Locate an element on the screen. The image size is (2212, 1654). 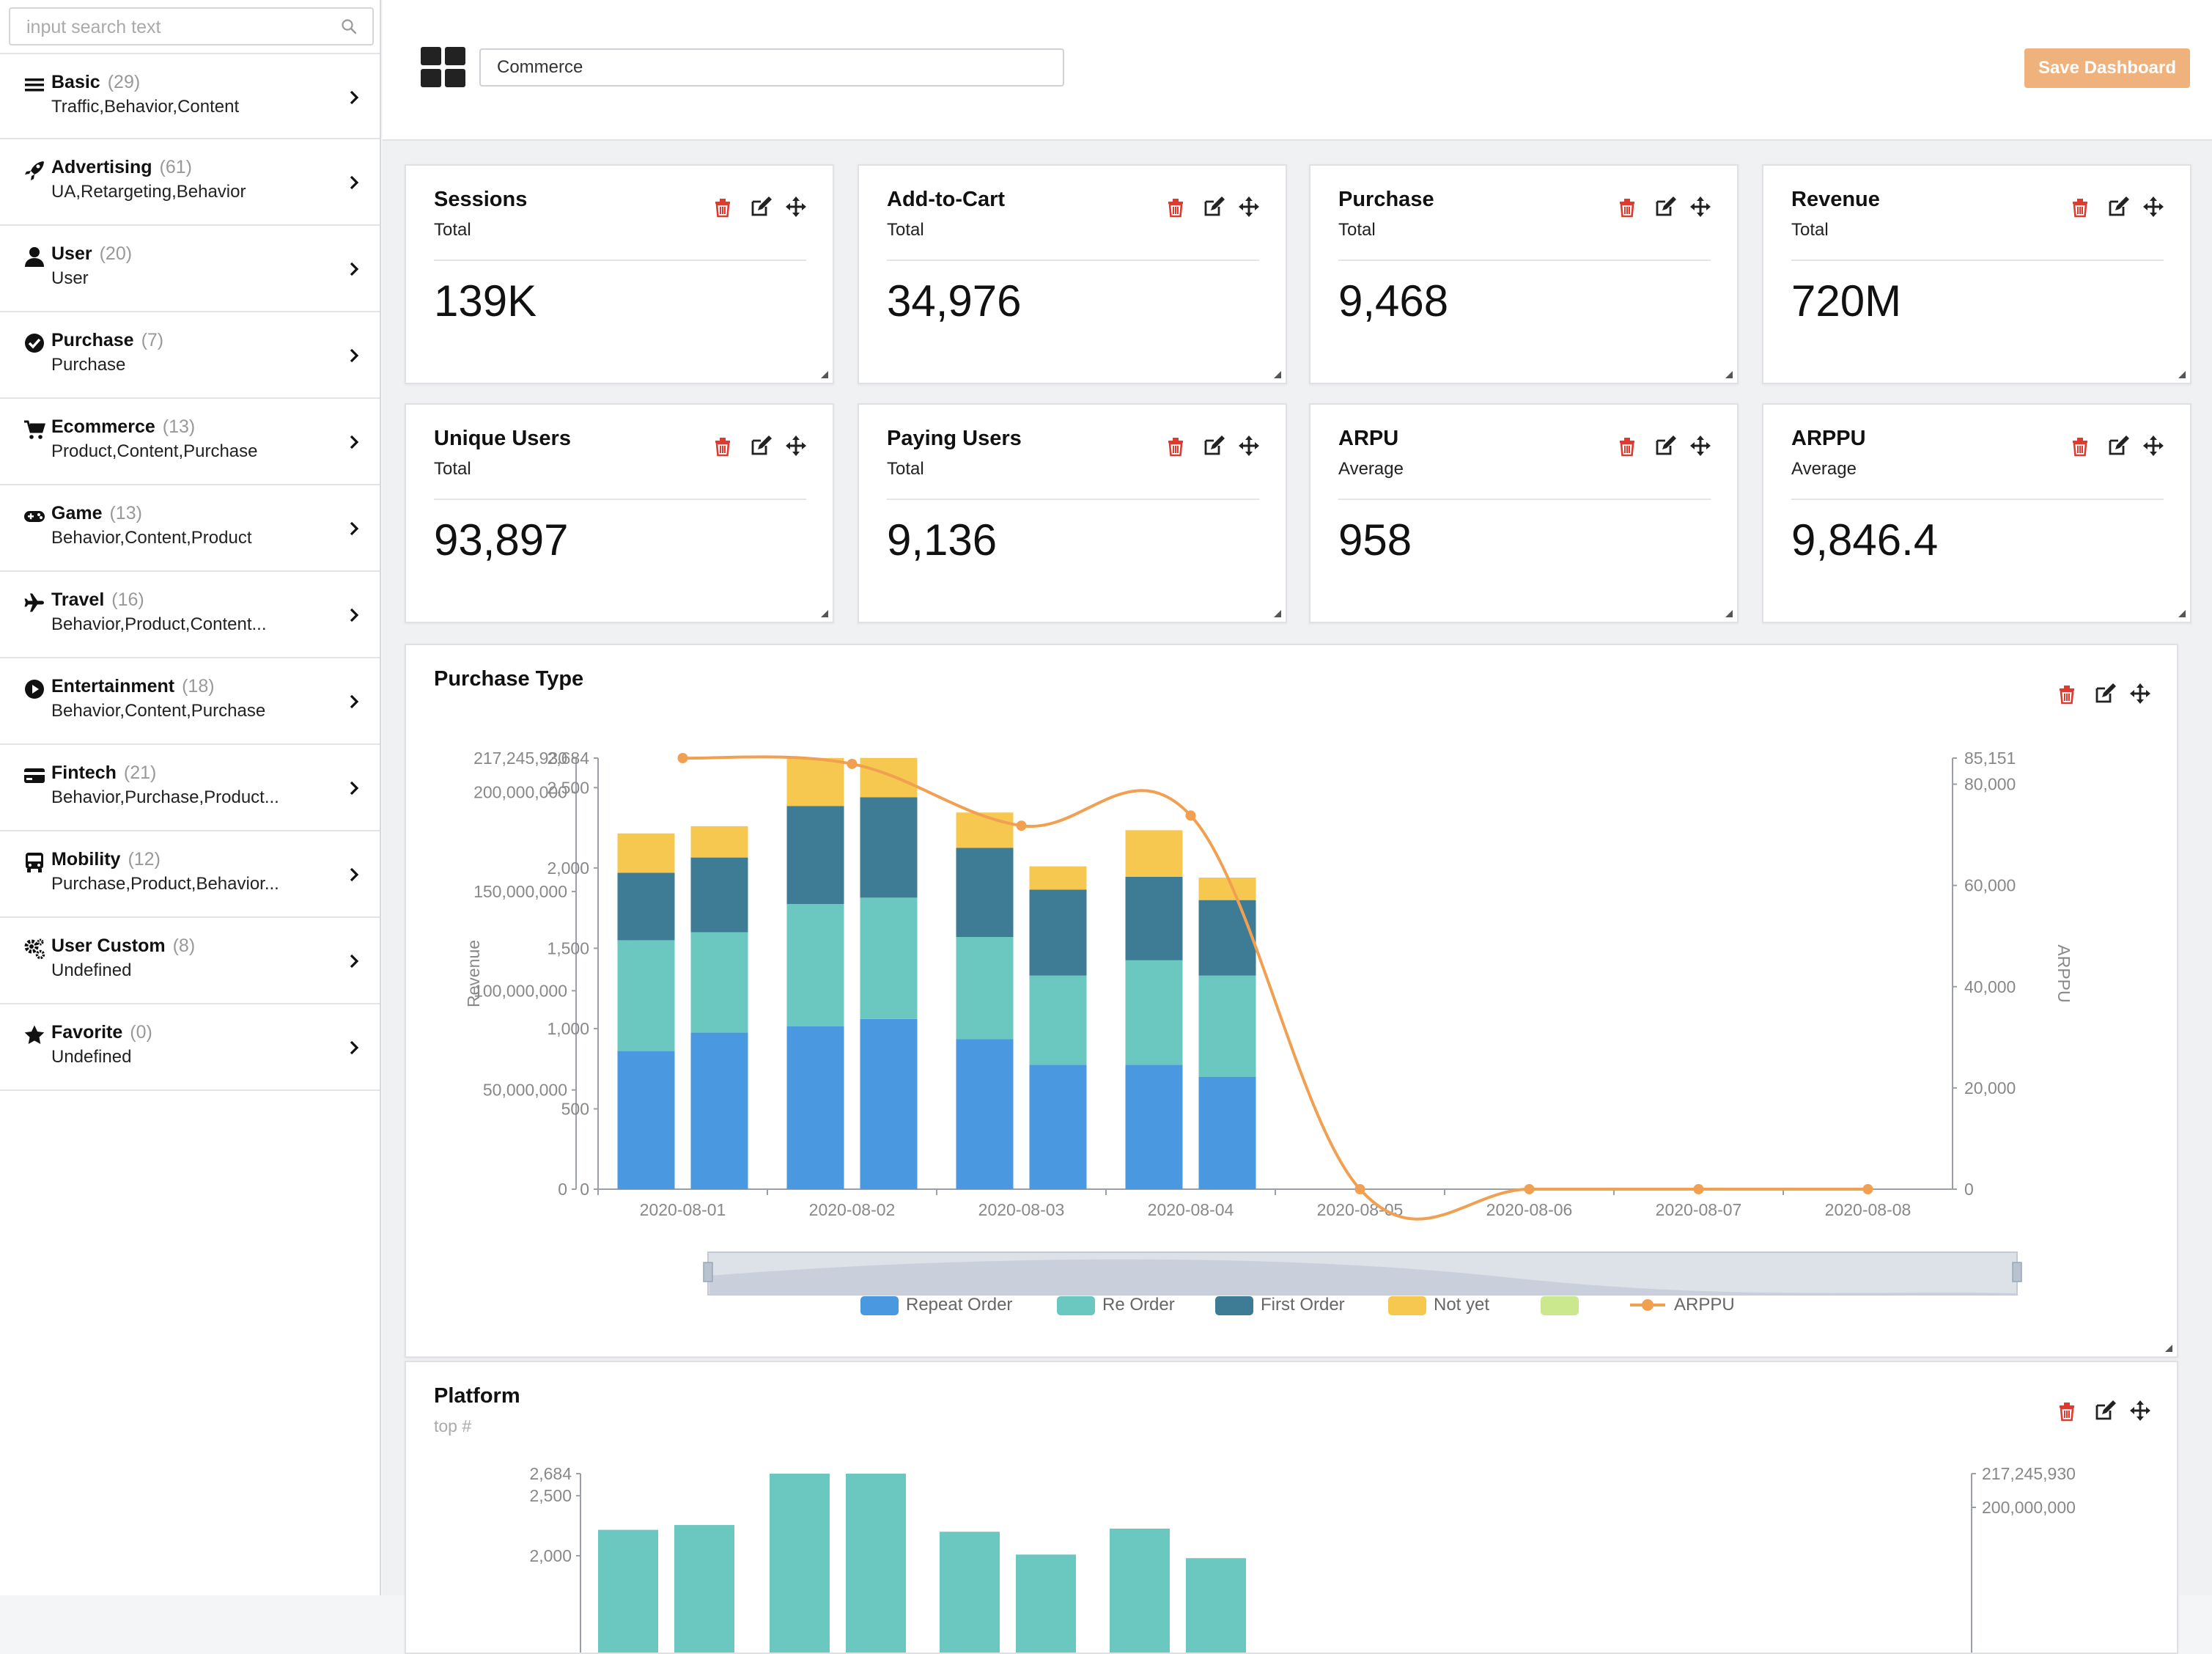
sidebar-item-label: User Custom (8) is located at coordinates (123, 946).